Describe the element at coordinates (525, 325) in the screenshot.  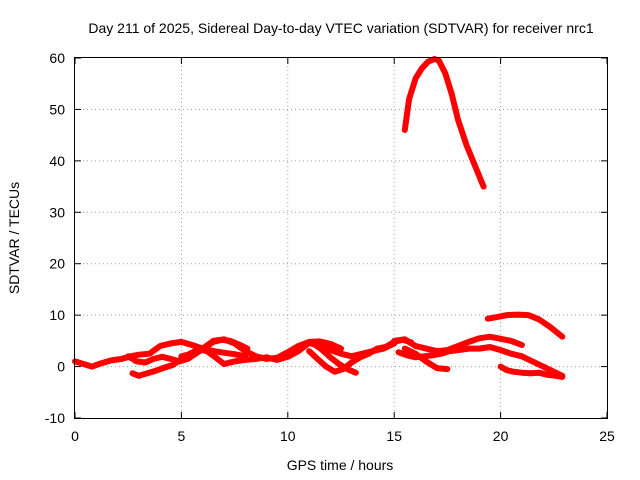
I see `series-line-arc-high` at that location.